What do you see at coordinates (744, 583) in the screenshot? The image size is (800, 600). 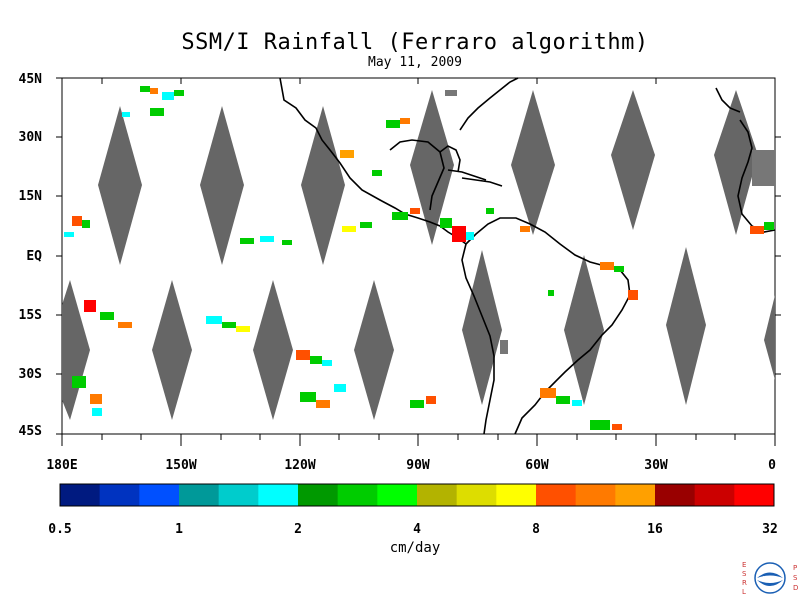 I see `svg-text: R` at bounding box center [744, 583].